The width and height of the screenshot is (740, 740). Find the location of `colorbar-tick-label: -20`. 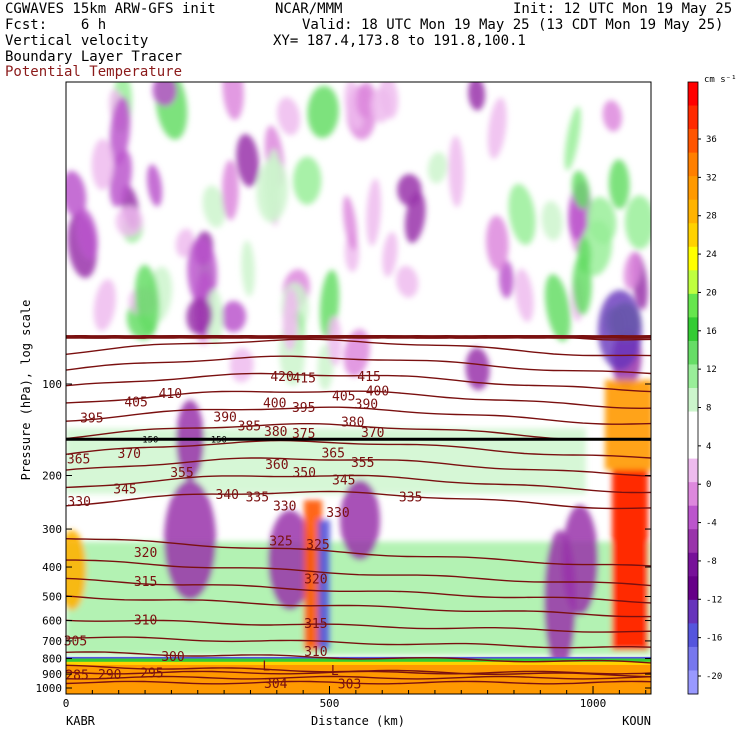

colorbar-tick-label: -20 is located at coordinates (714, 677).